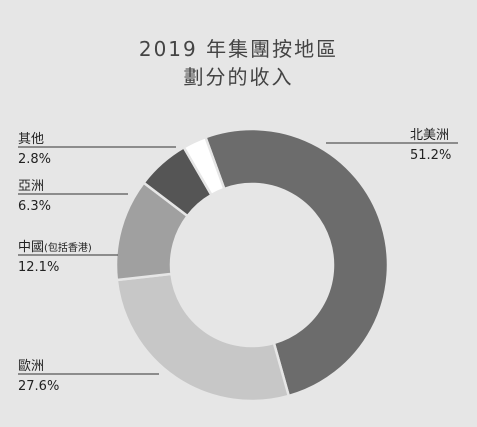 This screenshot has width=477, height=427. Describe the element at coordinates (238, 49) in the screenshot. I see `chart-title-line-1: 2019 年集團按地區` at that location.